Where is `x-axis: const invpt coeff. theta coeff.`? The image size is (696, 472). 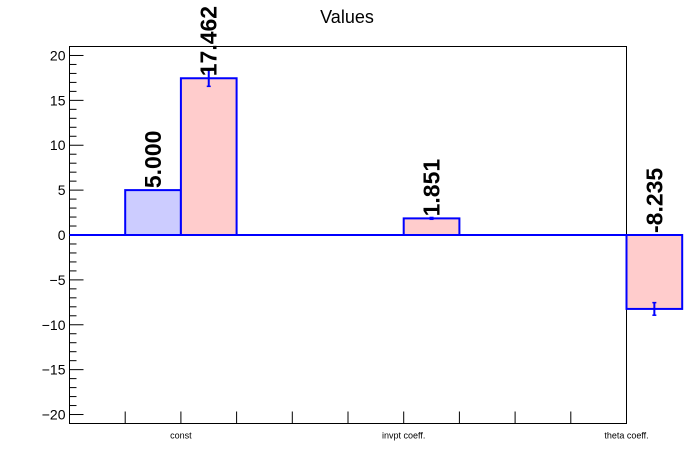
x-axis: const invpt coeff. theta coeff. is located at coordinates (386, 426).